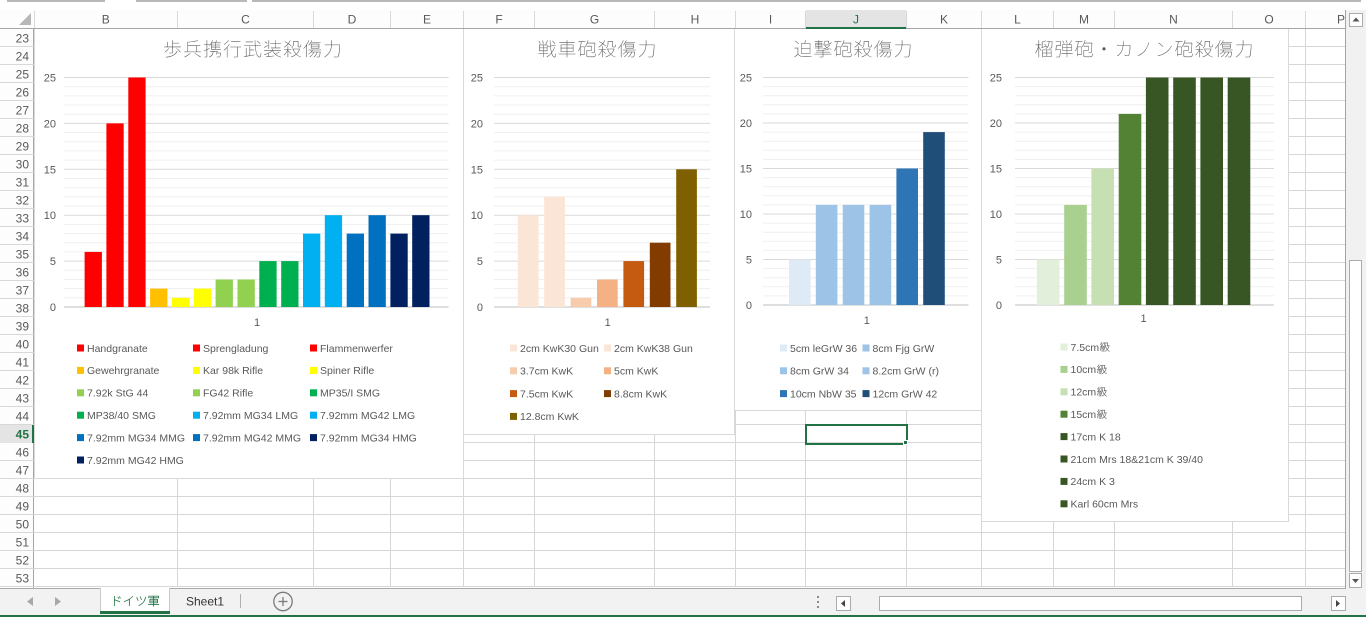 The image size is (1366, 617). I want to click on svg-text: C, so click(245, 20).